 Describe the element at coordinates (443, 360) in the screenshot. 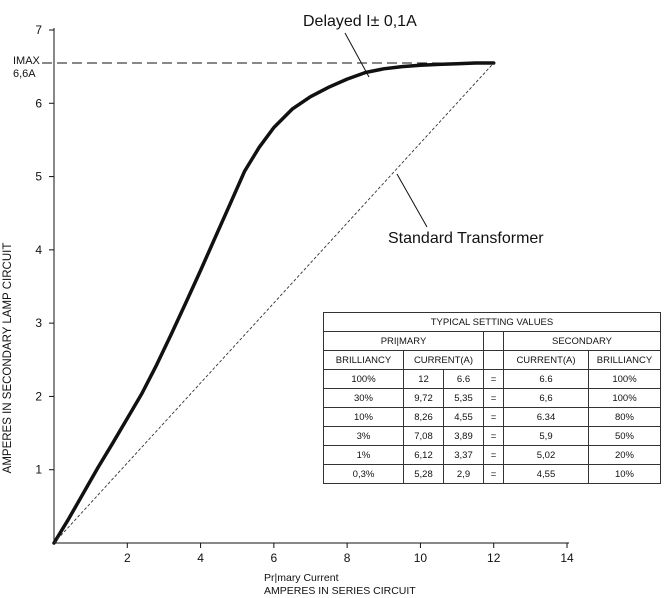

I see `primary-current-header: CURRENT(A)` at that location.